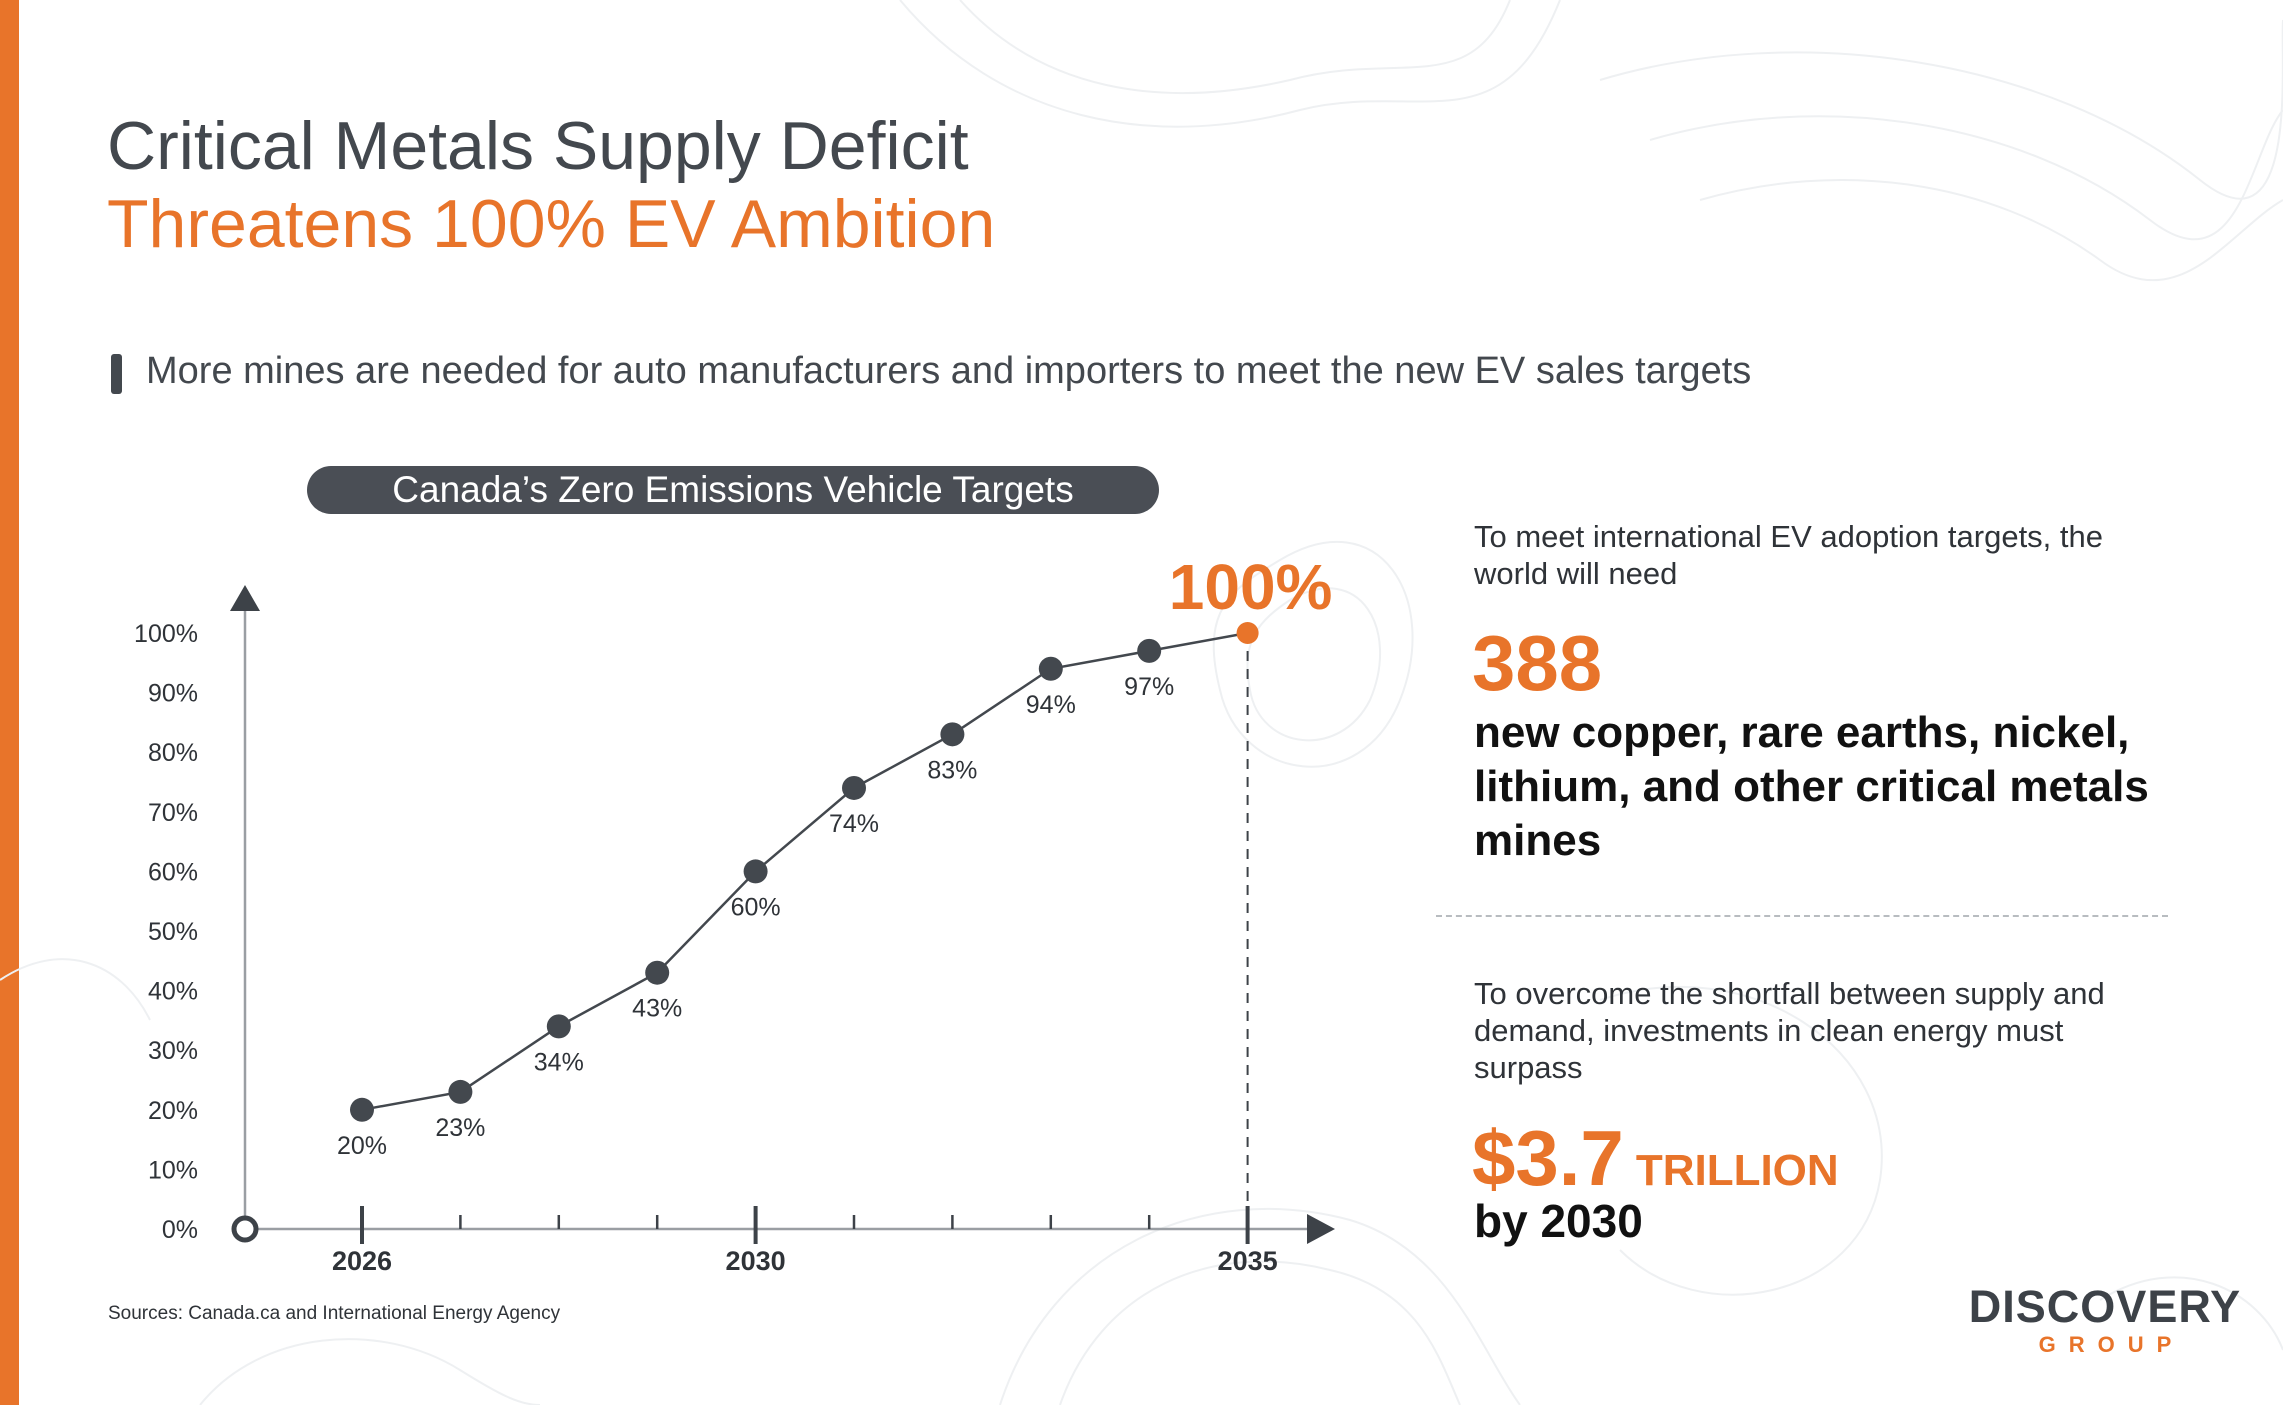  Describe the element at coordinates (733, 490) in the screenshot. I see `chart-title: Canada’s Zero Emissions Vehicle Targets` at that location.